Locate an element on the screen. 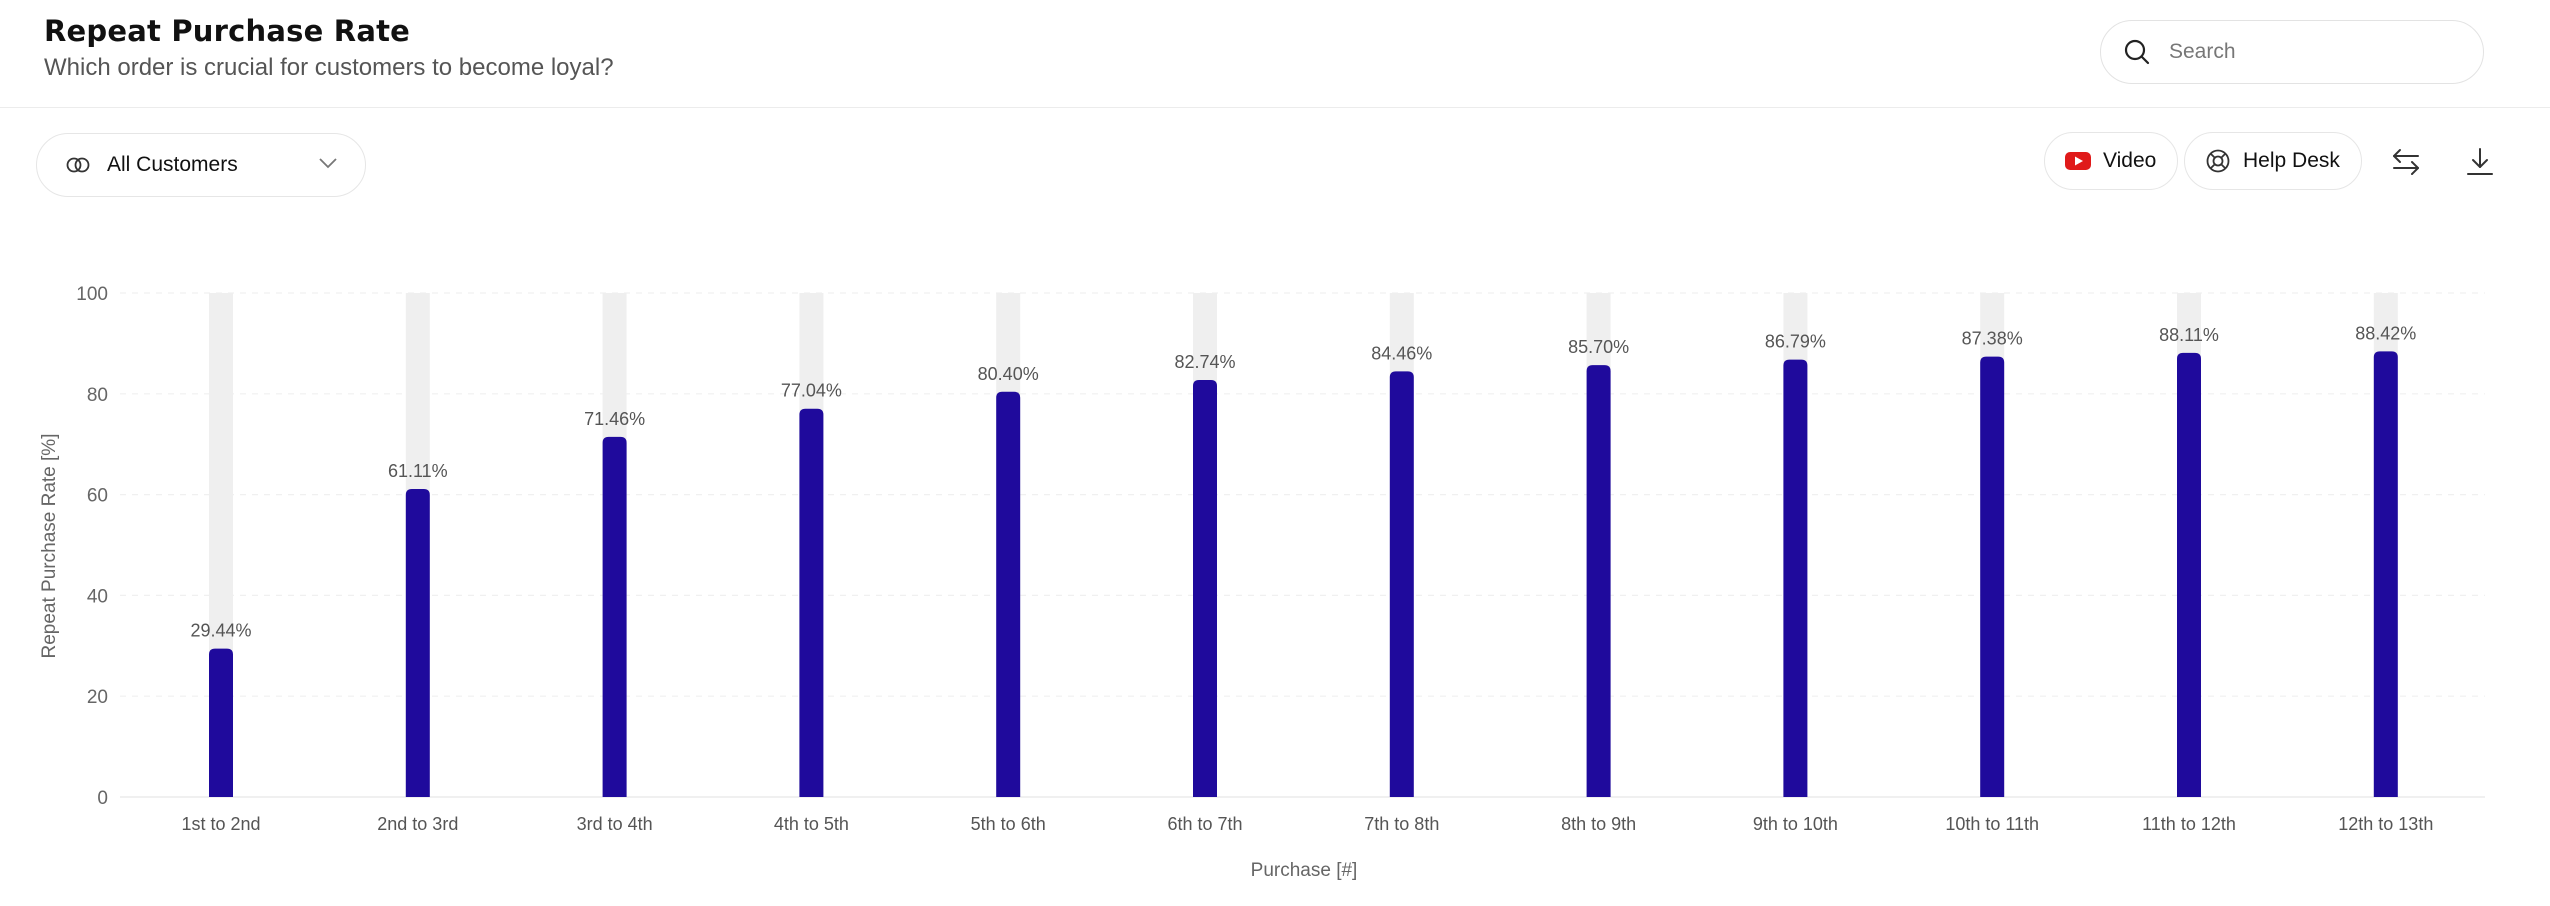 The image size is (2550, 906). x-tick-label: 4th to 5th is located at coordinates (811, 824).